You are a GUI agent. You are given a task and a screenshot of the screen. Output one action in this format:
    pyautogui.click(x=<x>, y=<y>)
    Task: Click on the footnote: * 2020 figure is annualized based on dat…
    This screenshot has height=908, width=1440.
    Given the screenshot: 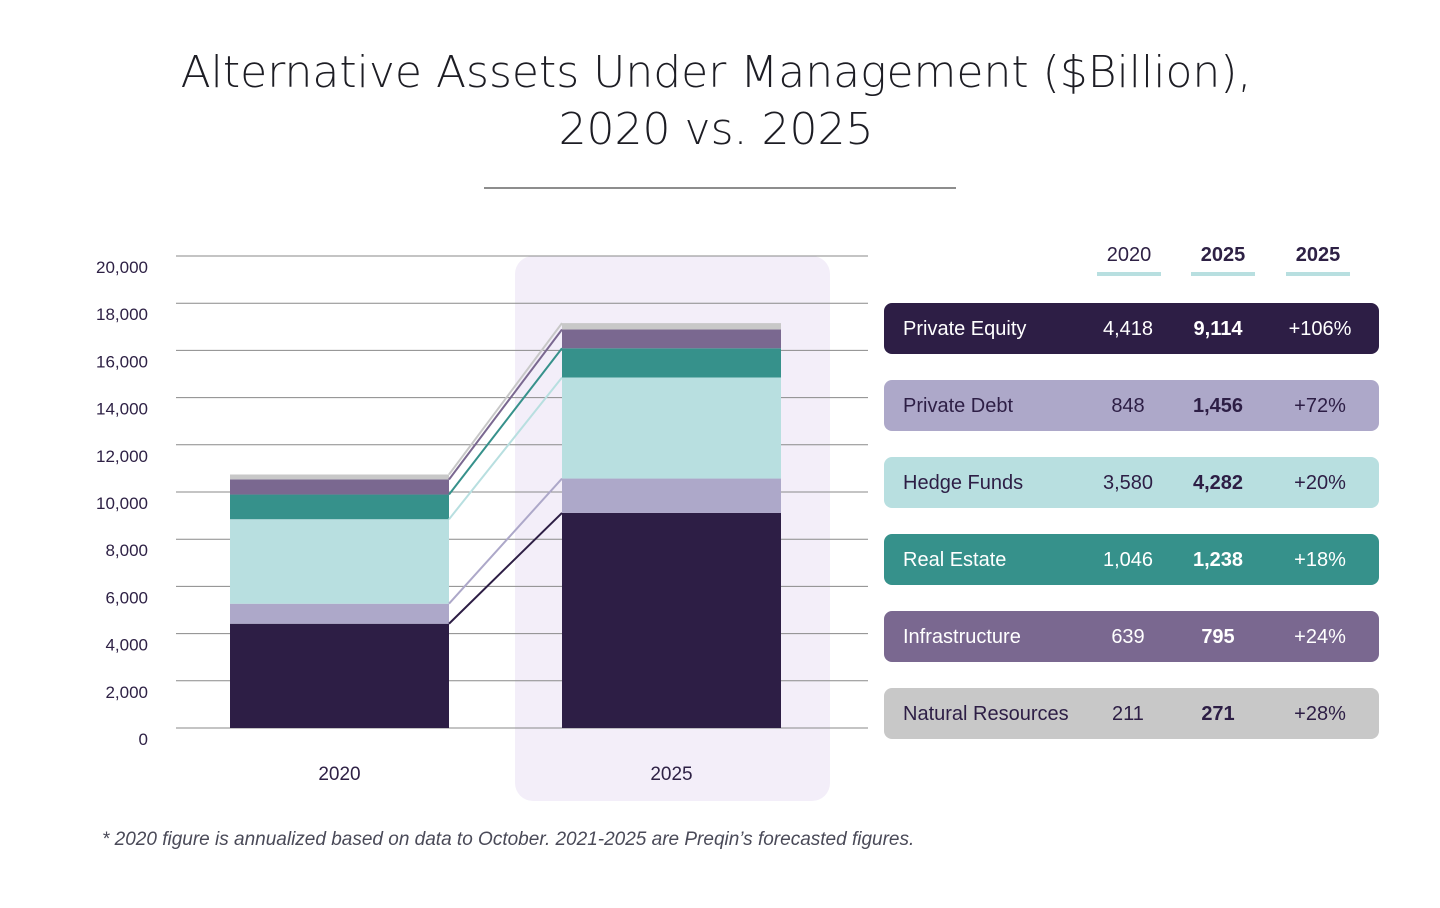 What is the action you would take?
    pyautogui.click(x=508, y=839)
    